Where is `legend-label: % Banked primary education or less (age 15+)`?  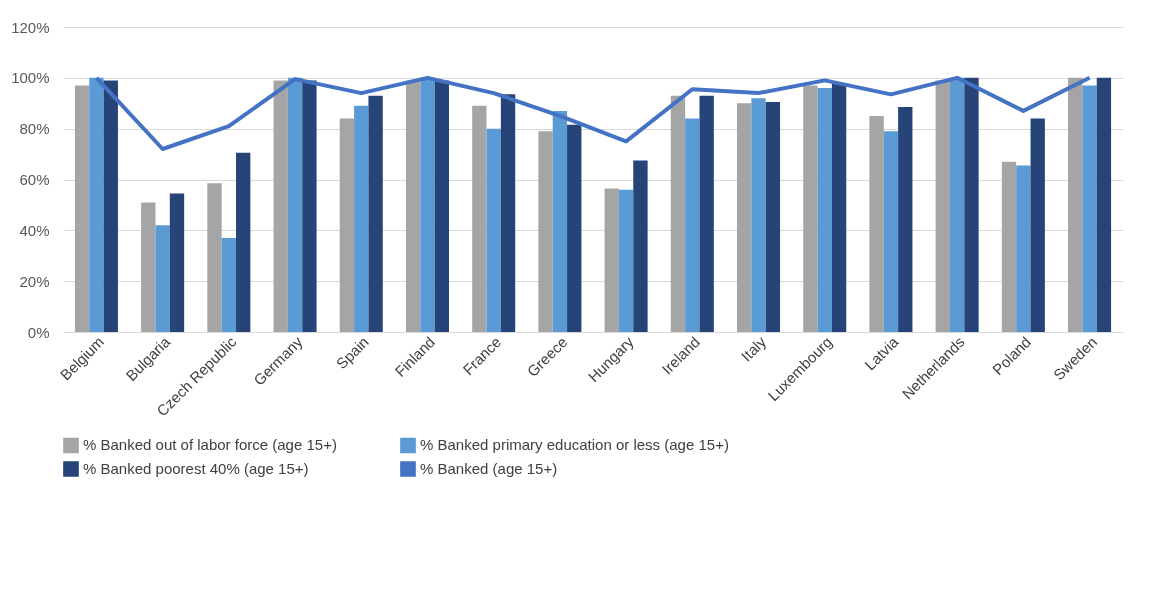 legend-label: % Banked primary education or less (age 15+) is located at coordinates (574, 445).